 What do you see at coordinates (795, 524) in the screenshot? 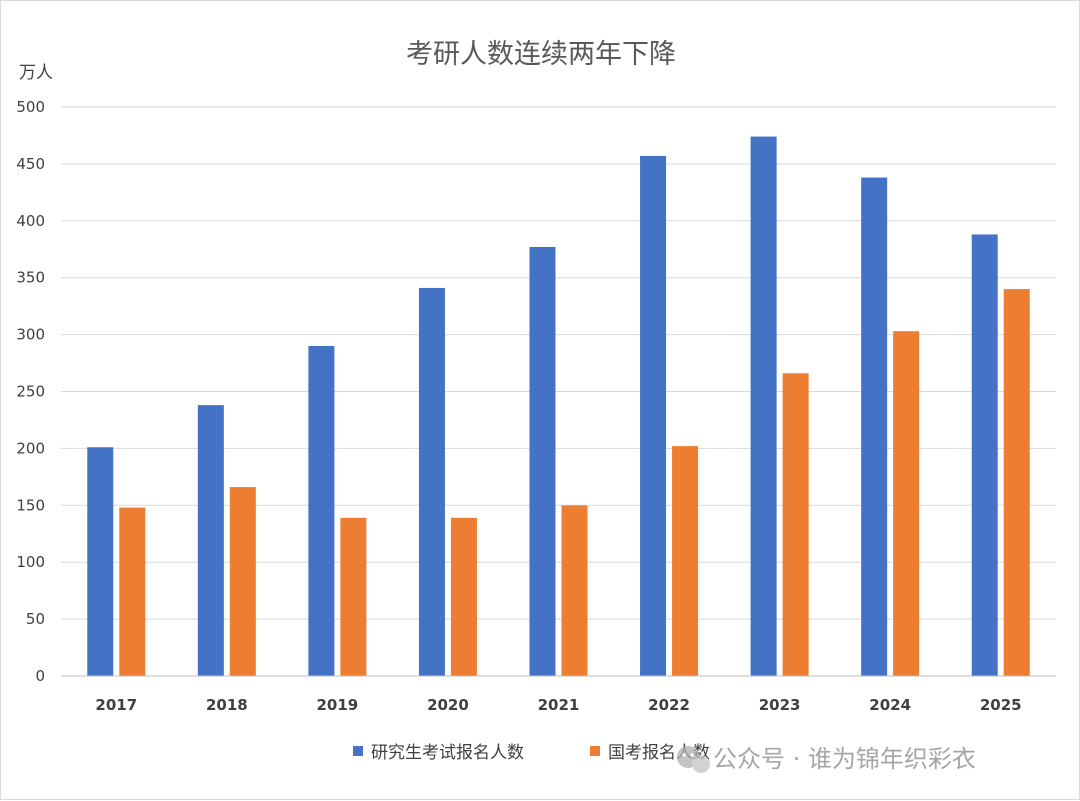
I see `bar-series-2-2023` at bounding box center [795, 524].